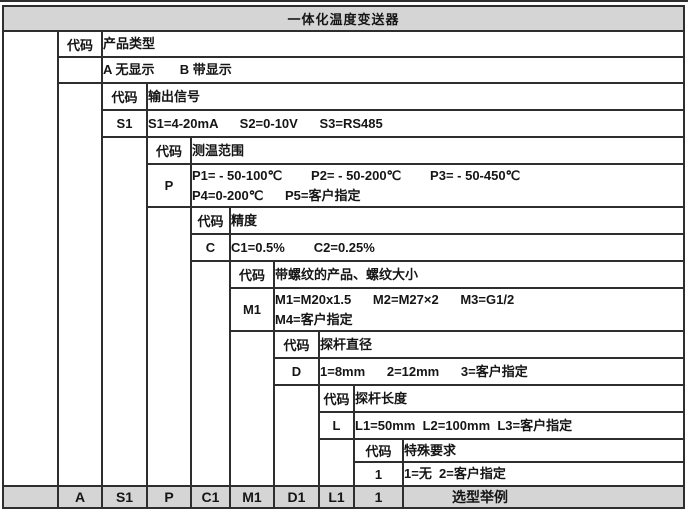 This screenshot has width=688, height=517. I want to click on field-probe-length: 探杆长度, so click(519, 398).